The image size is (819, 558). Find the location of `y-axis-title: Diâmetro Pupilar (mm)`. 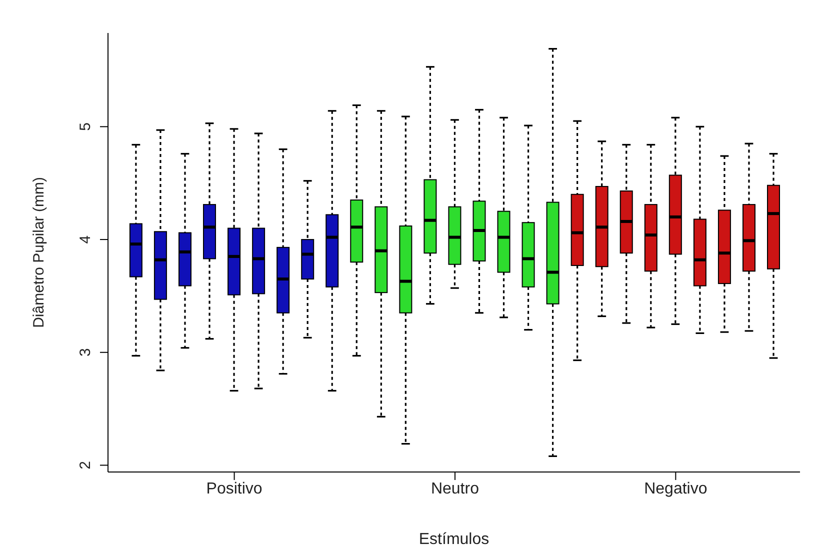

y-axis-title: Diâmetro Pupilar (mm) is located at coordinates (39, 252).